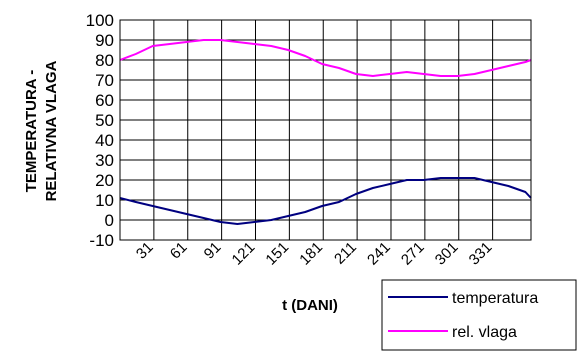 This screenshot has height=352, width=577. I want to click on x-tick-label: 91, so click(213, 251).